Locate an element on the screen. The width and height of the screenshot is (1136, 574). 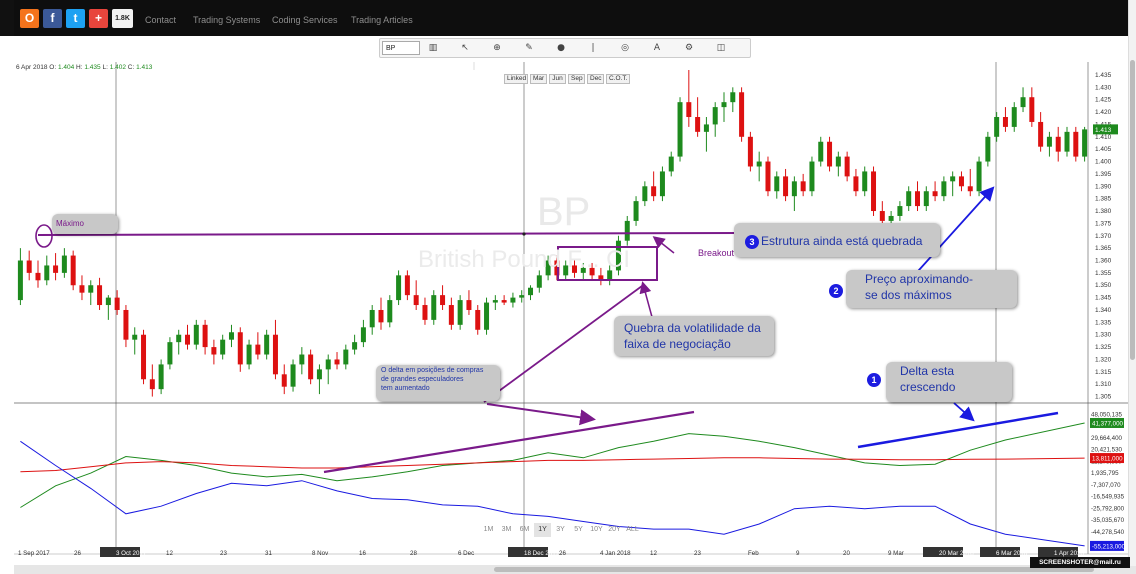
period-button: Mar is located at coordinates (538, 79).